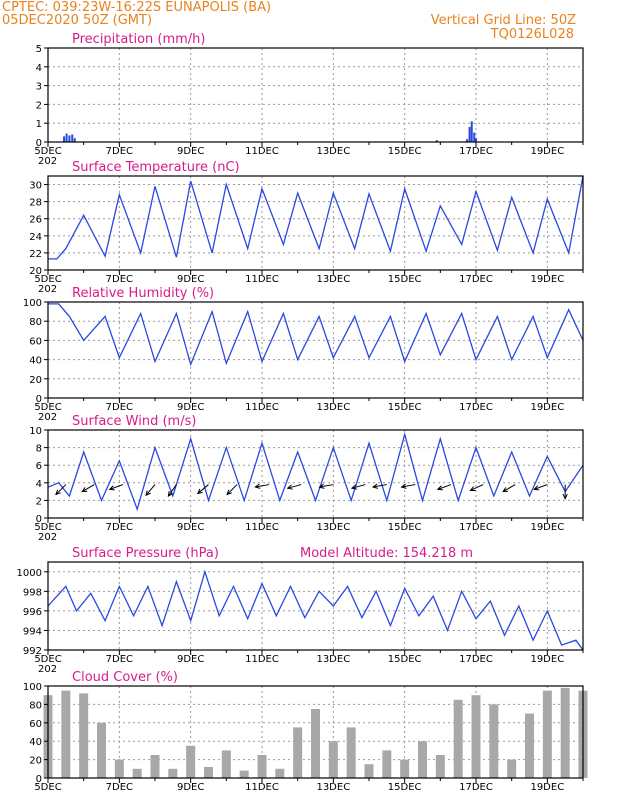 This screenshot has height=800, width=618. I want to click on panel-5-ytick-label: 1000, so click(29, 573).